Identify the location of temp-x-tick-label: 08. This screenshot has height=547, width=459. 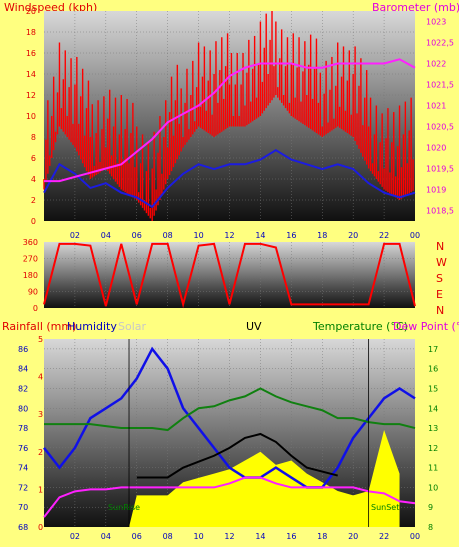
(168, 536).